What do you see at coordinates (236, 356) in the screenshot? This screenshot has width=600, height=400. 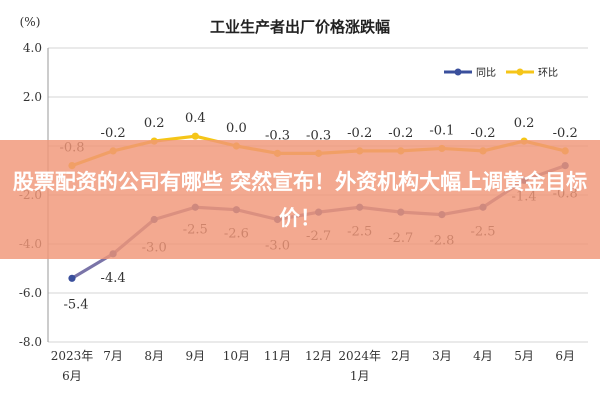 I see `x-tick-label: 10月` at bounding box center [236, 356].